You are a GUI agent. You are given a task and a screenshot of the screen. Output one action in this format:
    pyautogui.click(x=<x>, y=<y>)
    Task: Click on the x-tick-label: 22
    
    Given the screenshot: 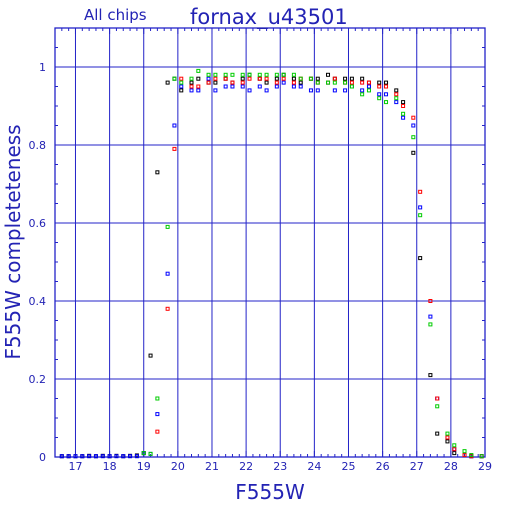 What is the action you would take?
    pyautogui.click(x=246, y=466)
    